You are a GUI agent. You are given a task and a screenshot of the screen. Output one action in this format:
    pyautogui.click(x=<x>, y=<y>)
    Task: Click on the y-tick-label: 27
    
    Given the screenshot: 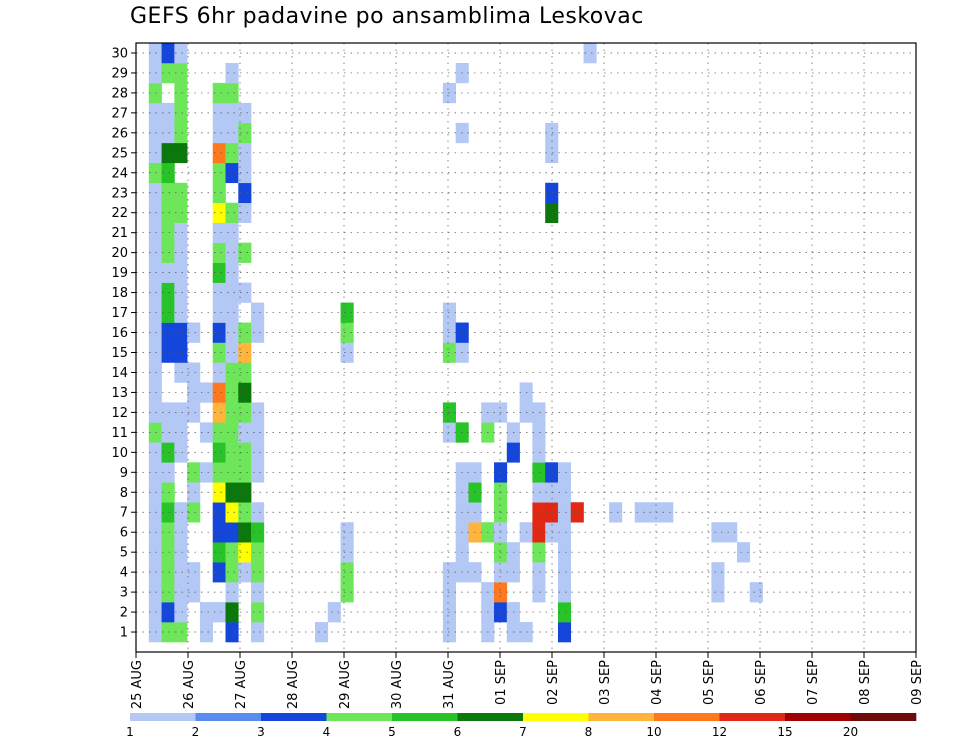 What is the action you would take?
    pyautogui.click(x=119, y=113)
    